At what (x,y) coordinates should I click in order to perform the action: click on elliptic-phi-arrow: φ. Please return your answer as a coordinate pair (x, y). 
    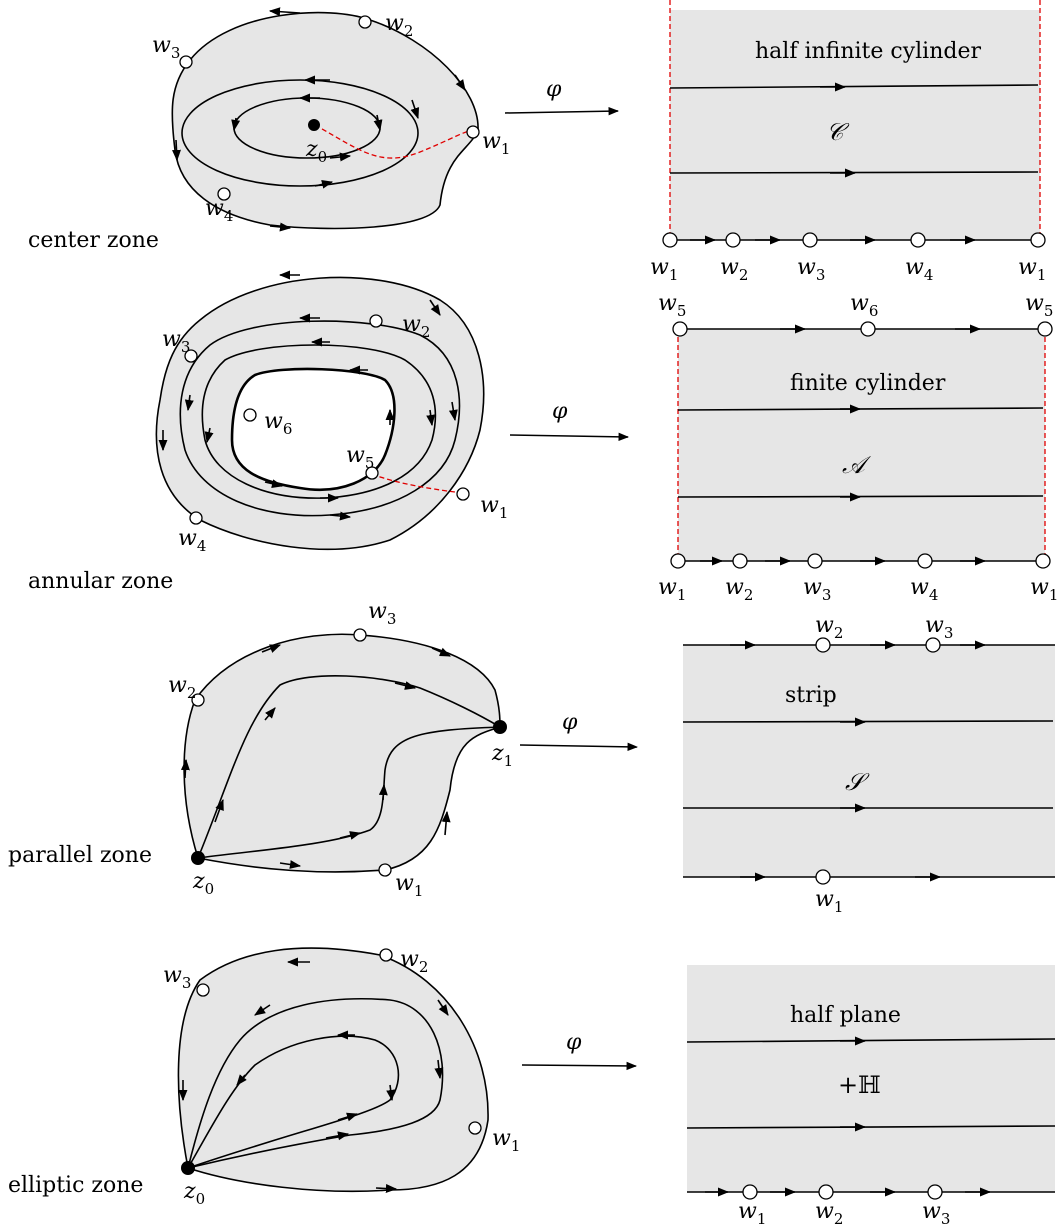
    Looking at the image, I should click on (579, 1050).